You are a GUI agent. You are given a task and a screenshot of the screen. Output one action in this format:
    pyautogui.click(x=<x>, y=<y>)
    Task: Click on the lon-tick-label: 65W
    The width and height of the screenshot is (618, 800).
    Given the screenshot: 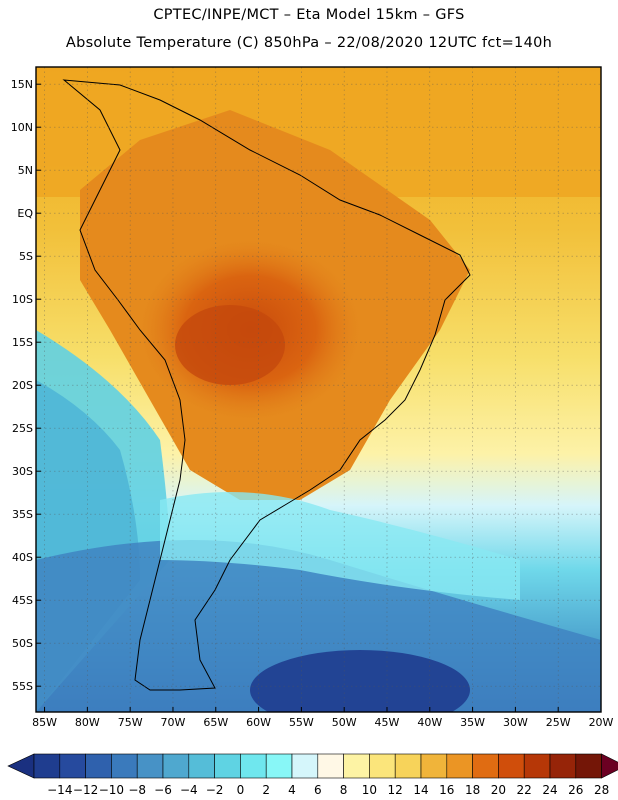 What is the action you would take?
    pyautogui.click(x=215, y=722)
    